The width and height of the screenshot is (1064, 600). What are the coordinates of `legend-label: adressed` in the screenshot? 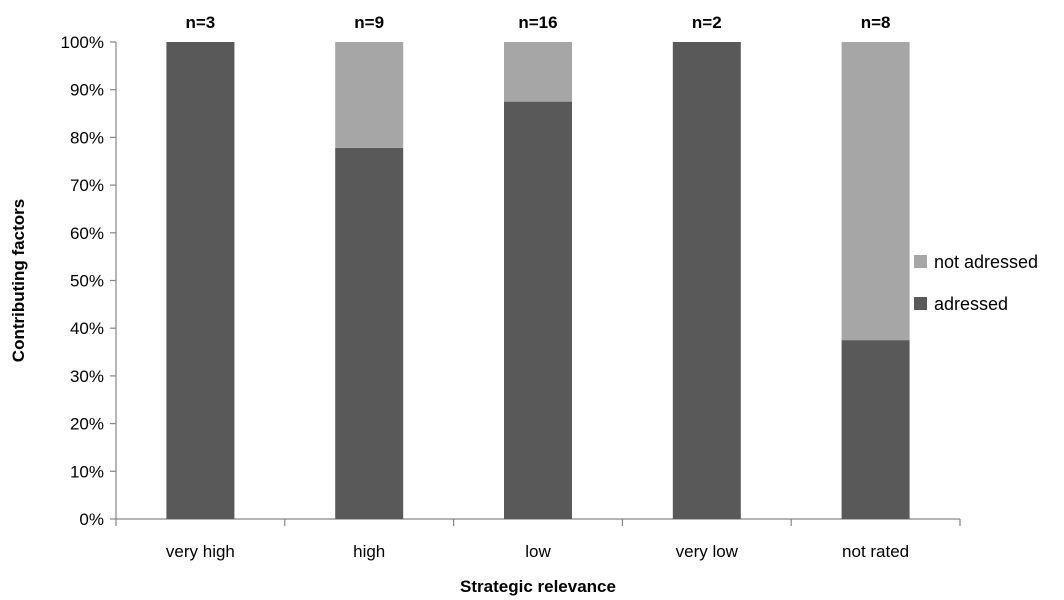 It's located at (971, 304).